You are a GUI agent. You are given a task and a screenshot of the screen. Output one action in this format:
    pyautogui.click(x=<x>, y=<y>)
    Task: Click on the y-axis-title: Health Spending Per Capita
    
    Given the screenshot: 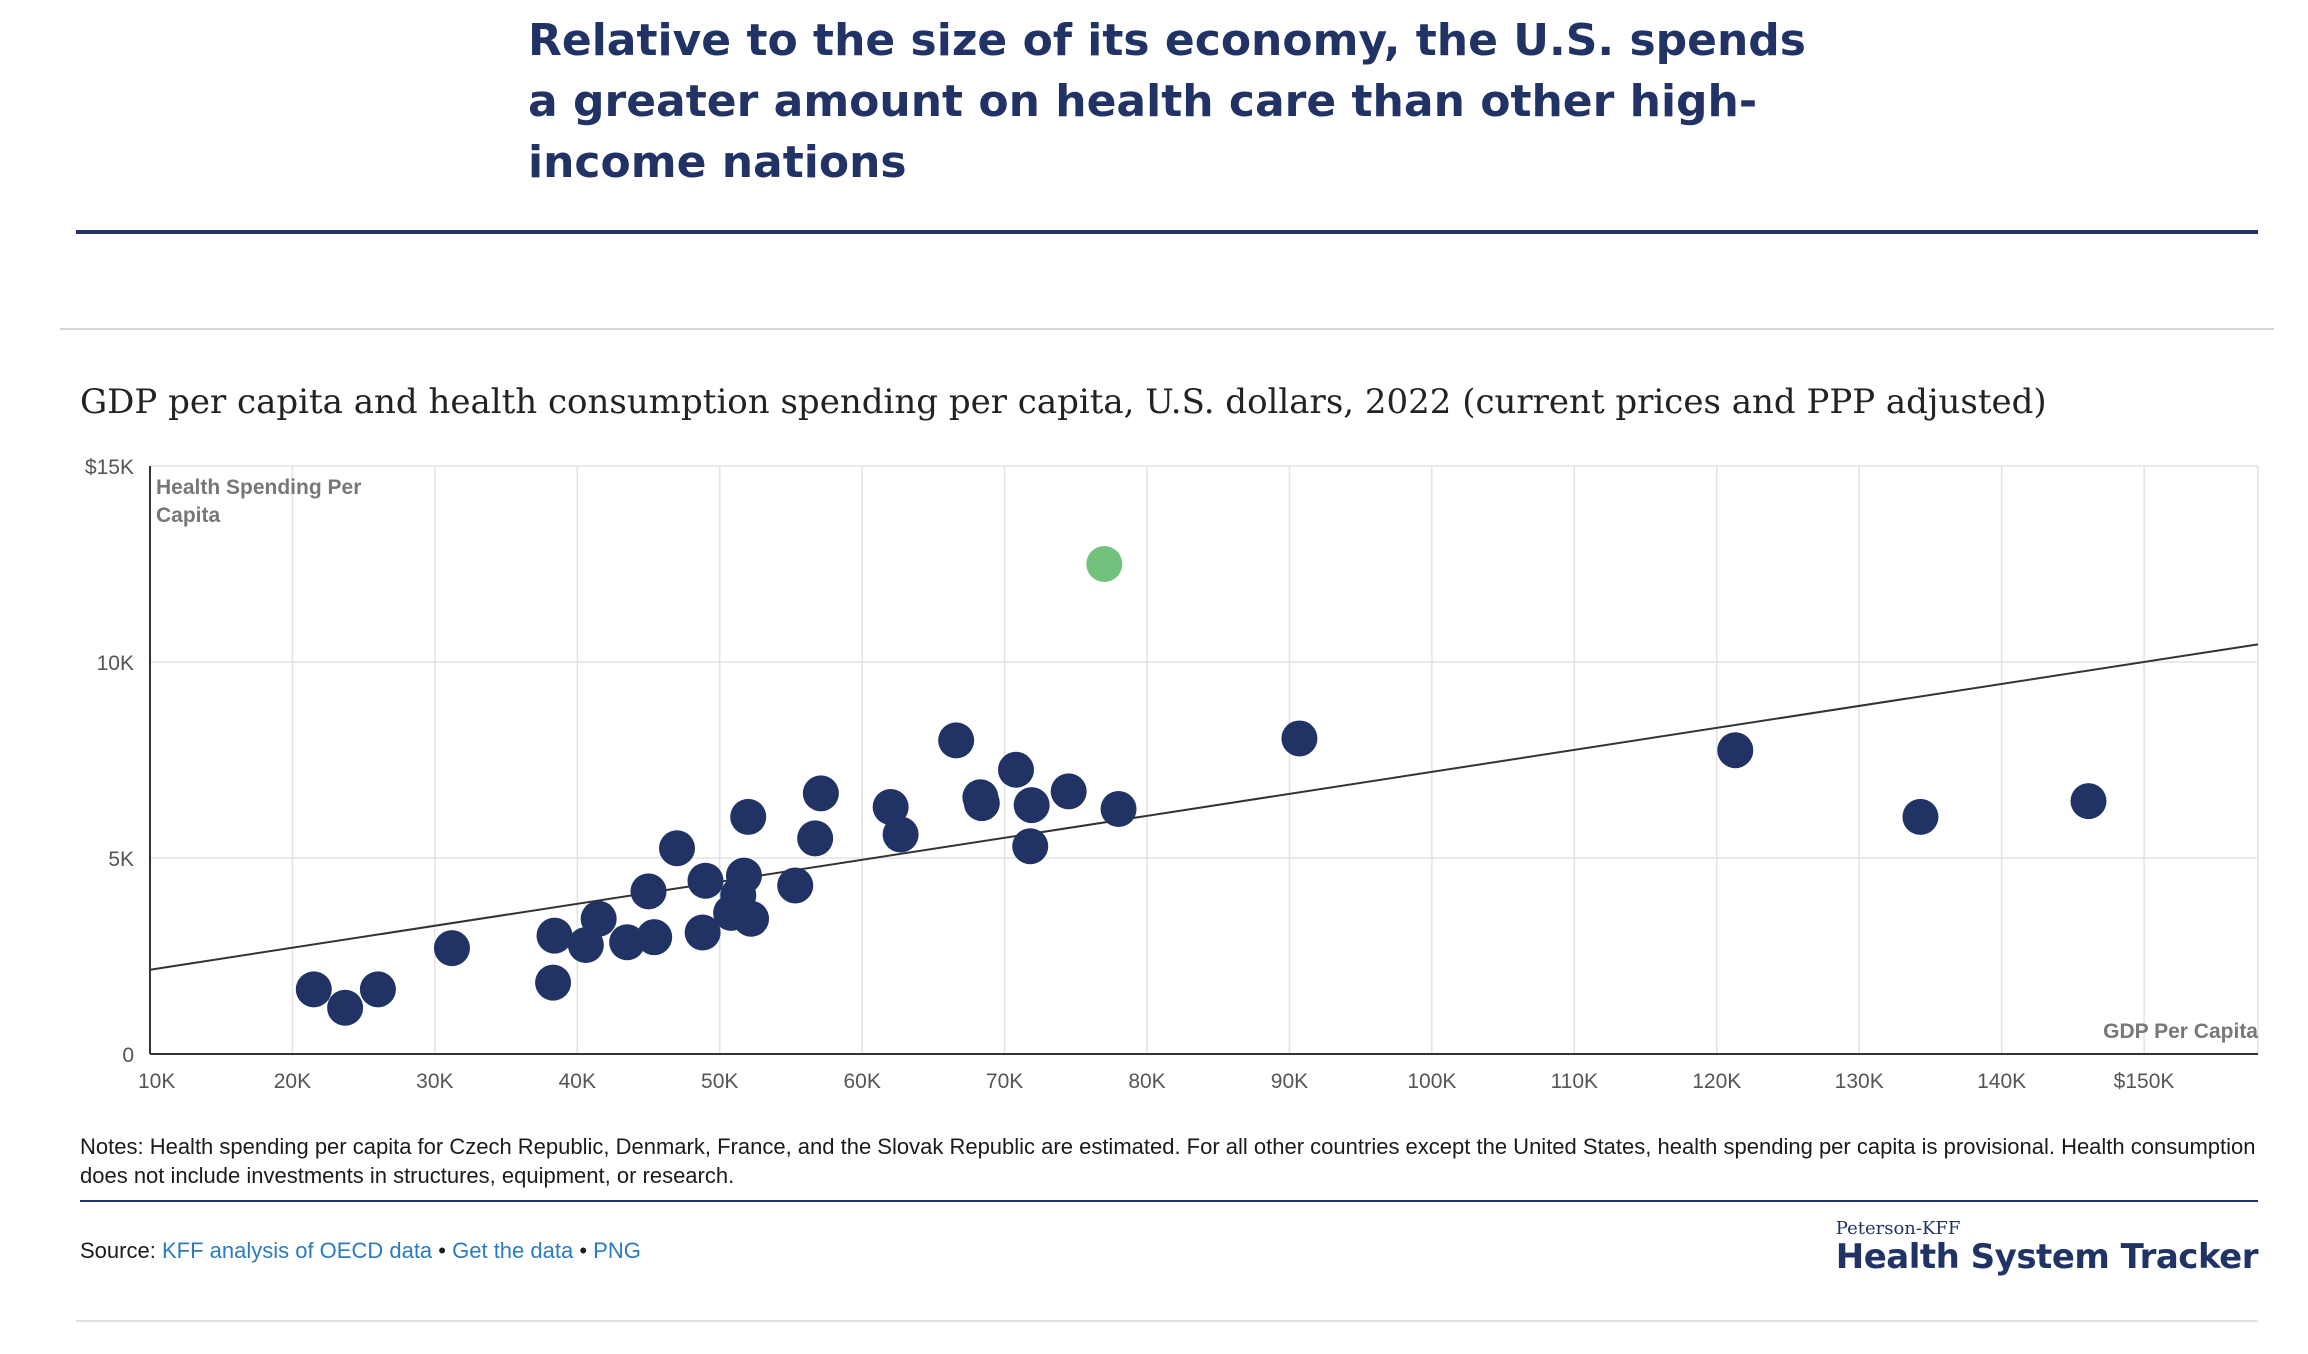 What is the action you would take?
    pyautogui.click(x=258, y=501)
    